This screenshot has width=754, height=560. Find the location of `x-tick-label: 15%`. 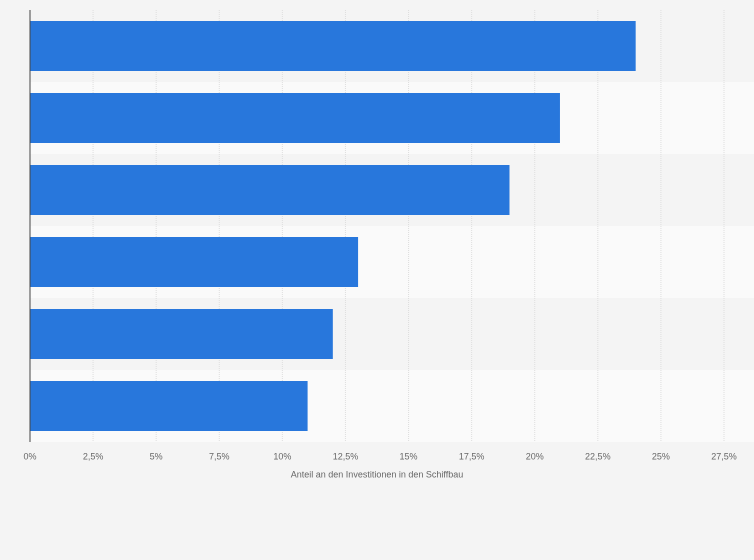

x-tick-label: 15% is located at coordinates (409, 456).